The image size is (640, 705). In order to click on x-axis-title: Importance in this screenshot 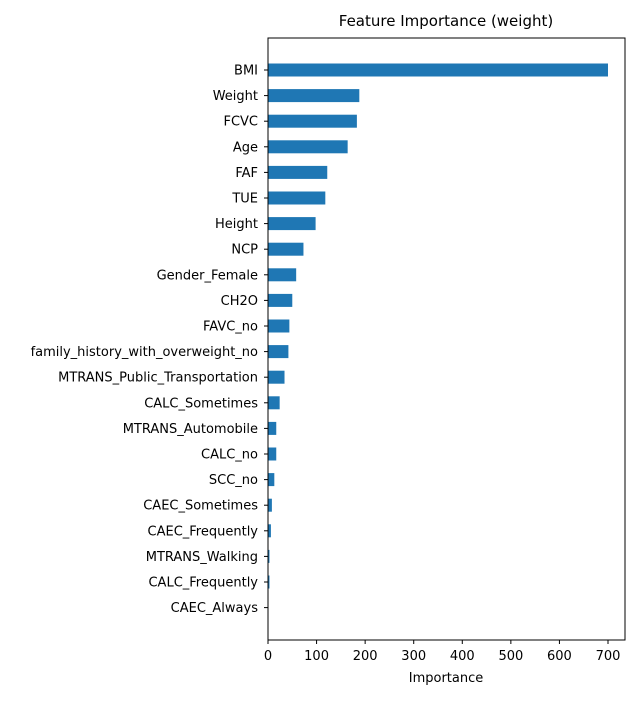, I will do `click(446, 678)`.